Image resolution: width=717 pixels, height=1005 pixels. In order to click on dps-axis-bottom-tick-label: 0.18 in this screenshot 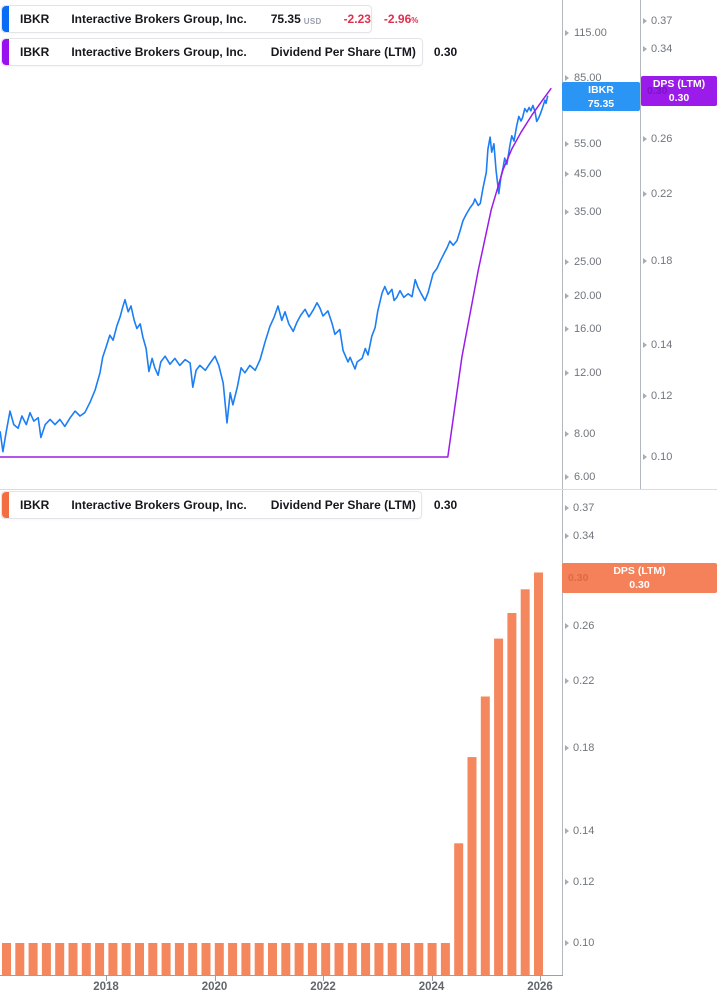, I will do `click(584, 747)`.